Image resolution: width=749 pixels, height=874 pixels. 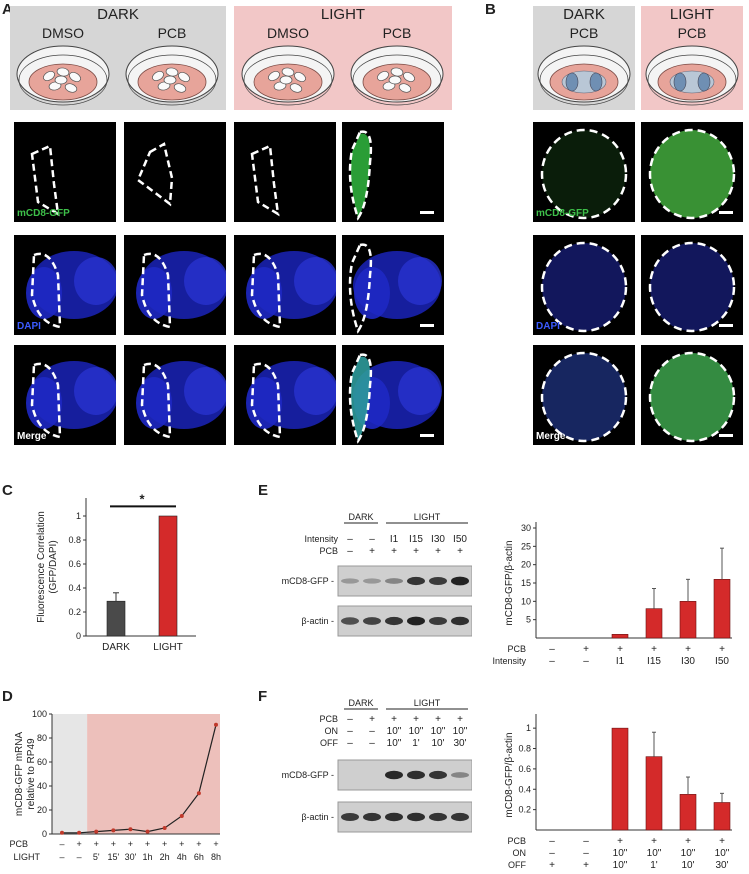 I want to click on panel-d-light-cell: 5', so click(x=96, y=857).